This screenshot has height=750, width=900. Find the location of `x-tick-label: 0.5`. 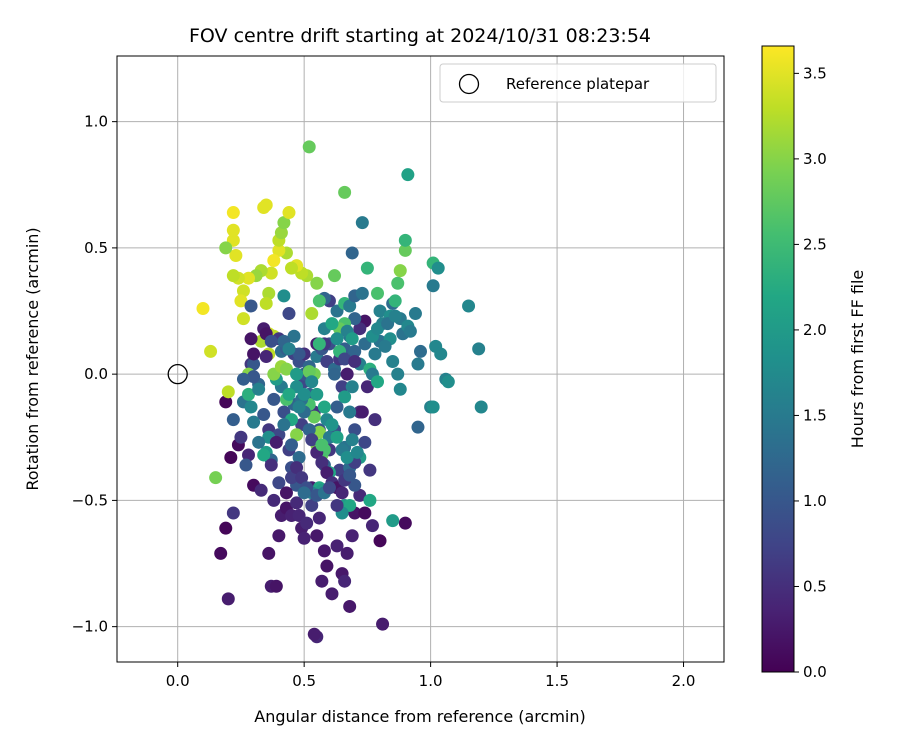

x-tick-label: 0.5 is located at coordinates (304, 681).